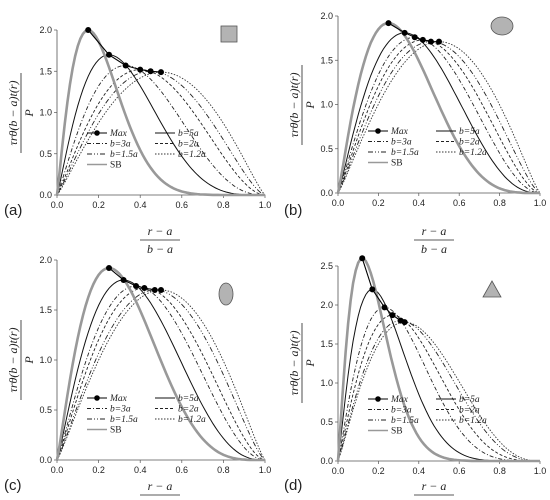 Image resolution: width=550 pixels, height=500 pixels. Describe the element at coordinates (45, 113) in the screenshot. I see `y-tick-label: 1.0` at that location.